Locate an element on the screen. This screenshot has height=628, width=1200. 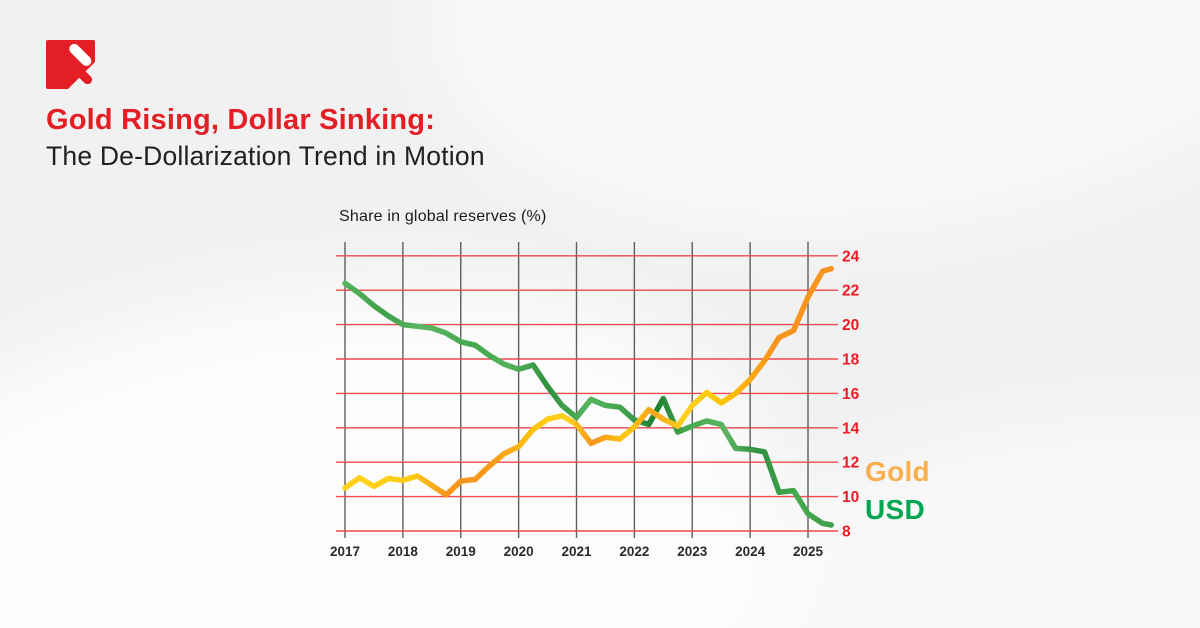
svg-text: 2024 is located at coordinates (750, 551).